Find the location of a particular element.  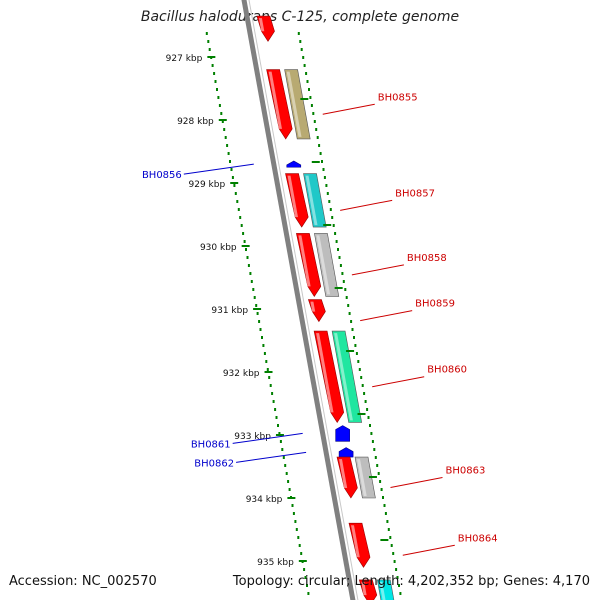

gene-label: BH0857 is located at coordinates (415, 193).